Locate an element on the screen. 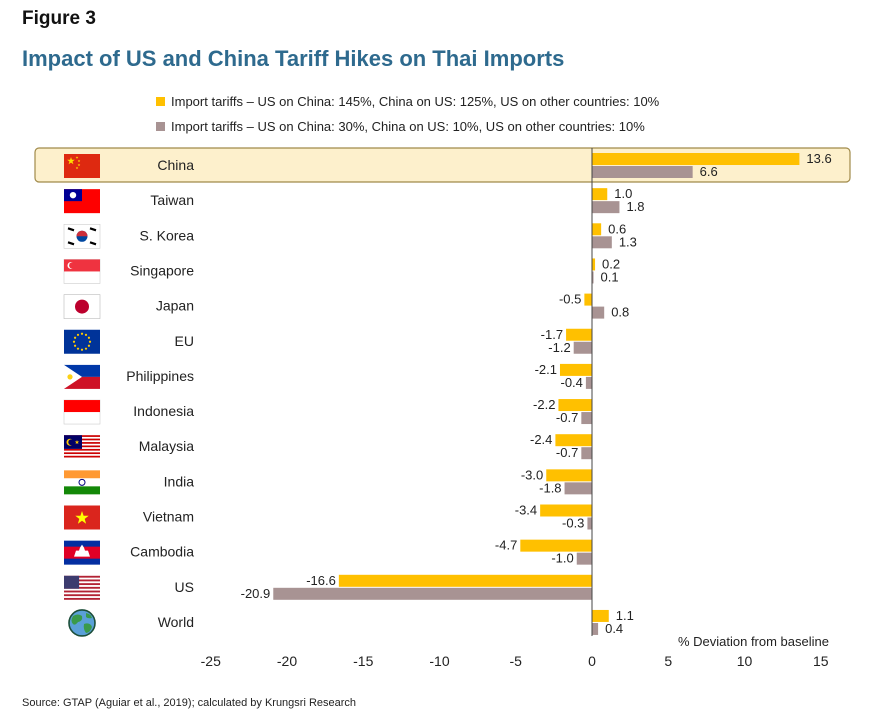  data-label: -0.7 is located at coordinates (567, 417).